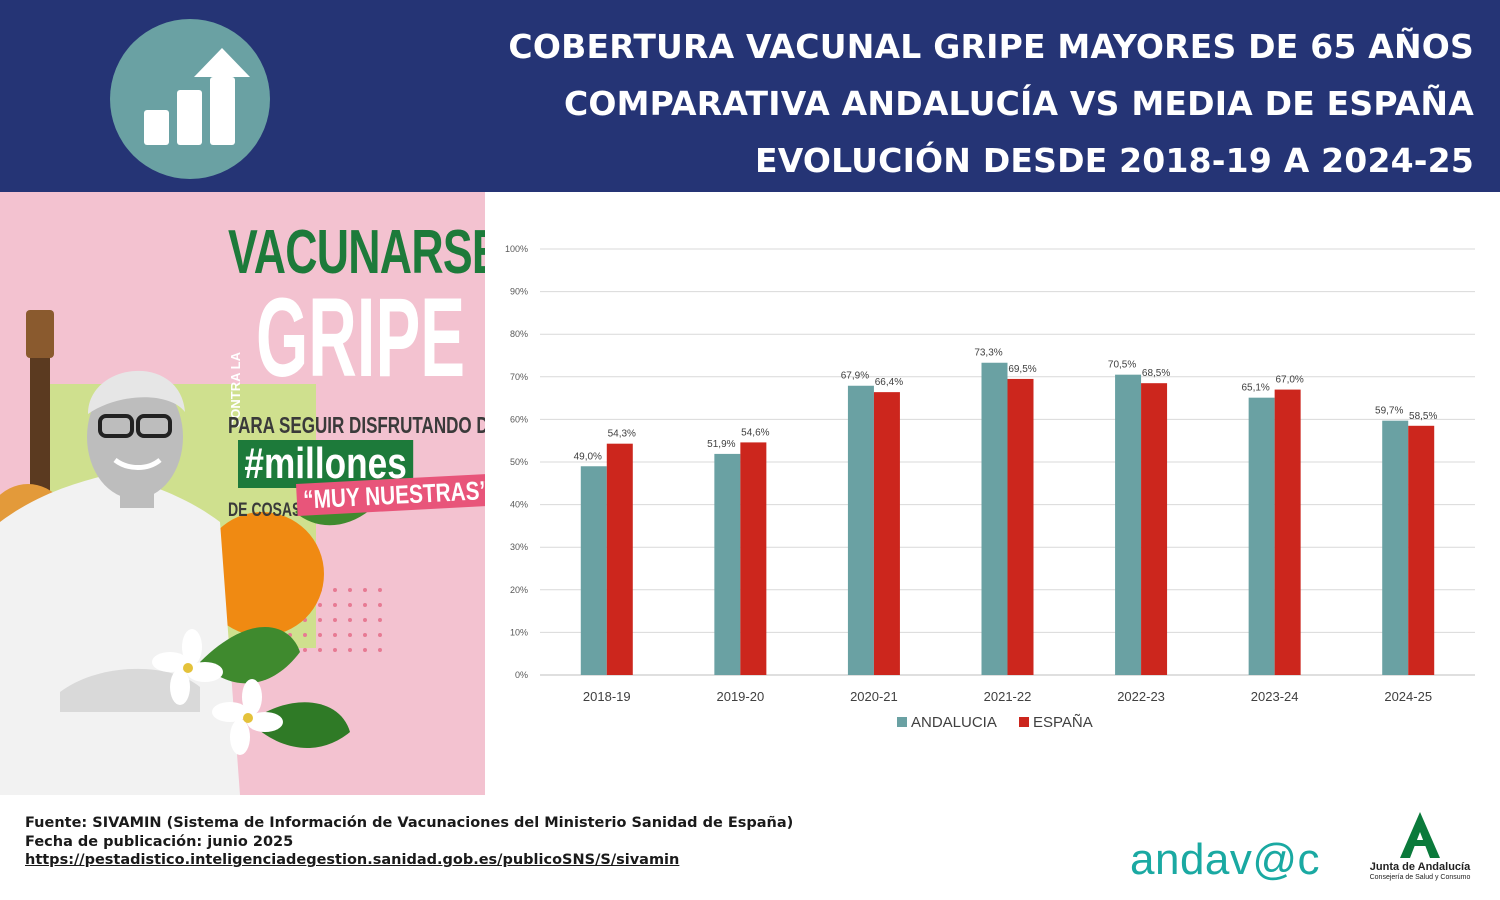  I want to click on y-tick-label: 80%, so click(519, 334).